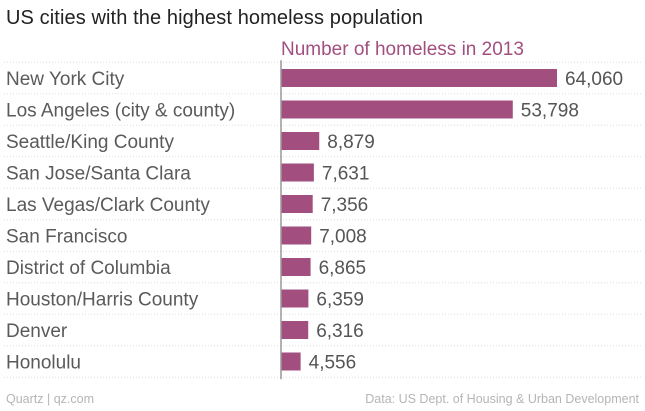  What do you see at coordinates (402, 49) in the screenshot?
I see `series-label: Number of homeless in 2013` at bounding box center [402, 49].